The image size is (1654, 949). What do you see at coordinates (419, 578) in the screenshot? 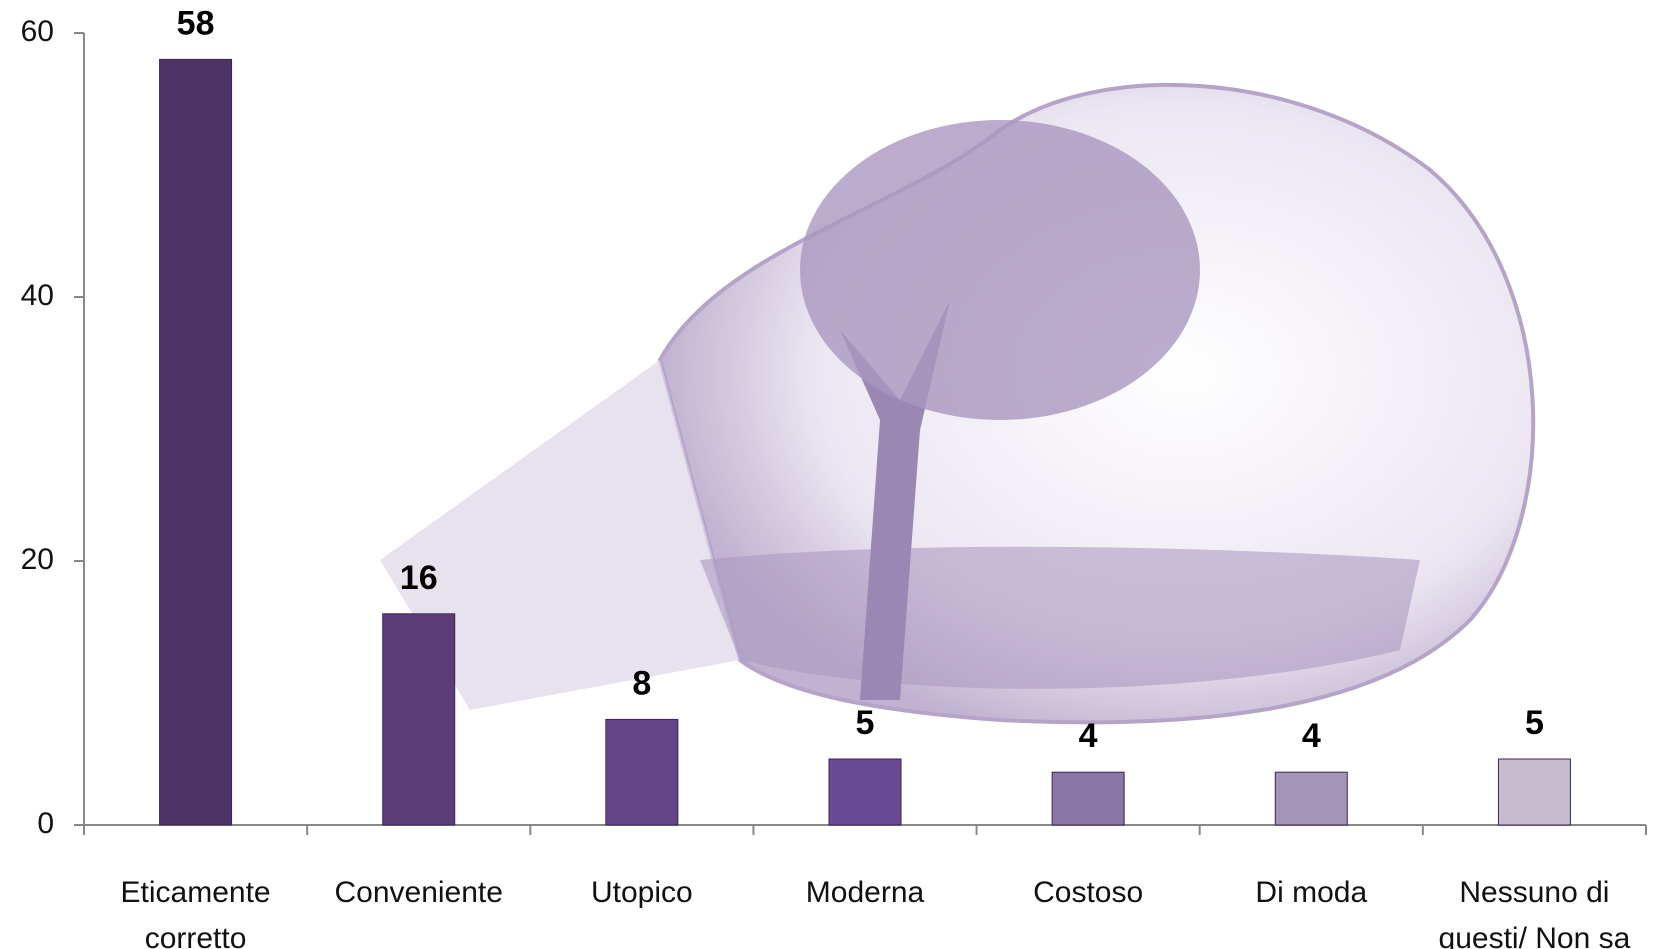
I see `value-label: 16` at bounding box center [419, 578].